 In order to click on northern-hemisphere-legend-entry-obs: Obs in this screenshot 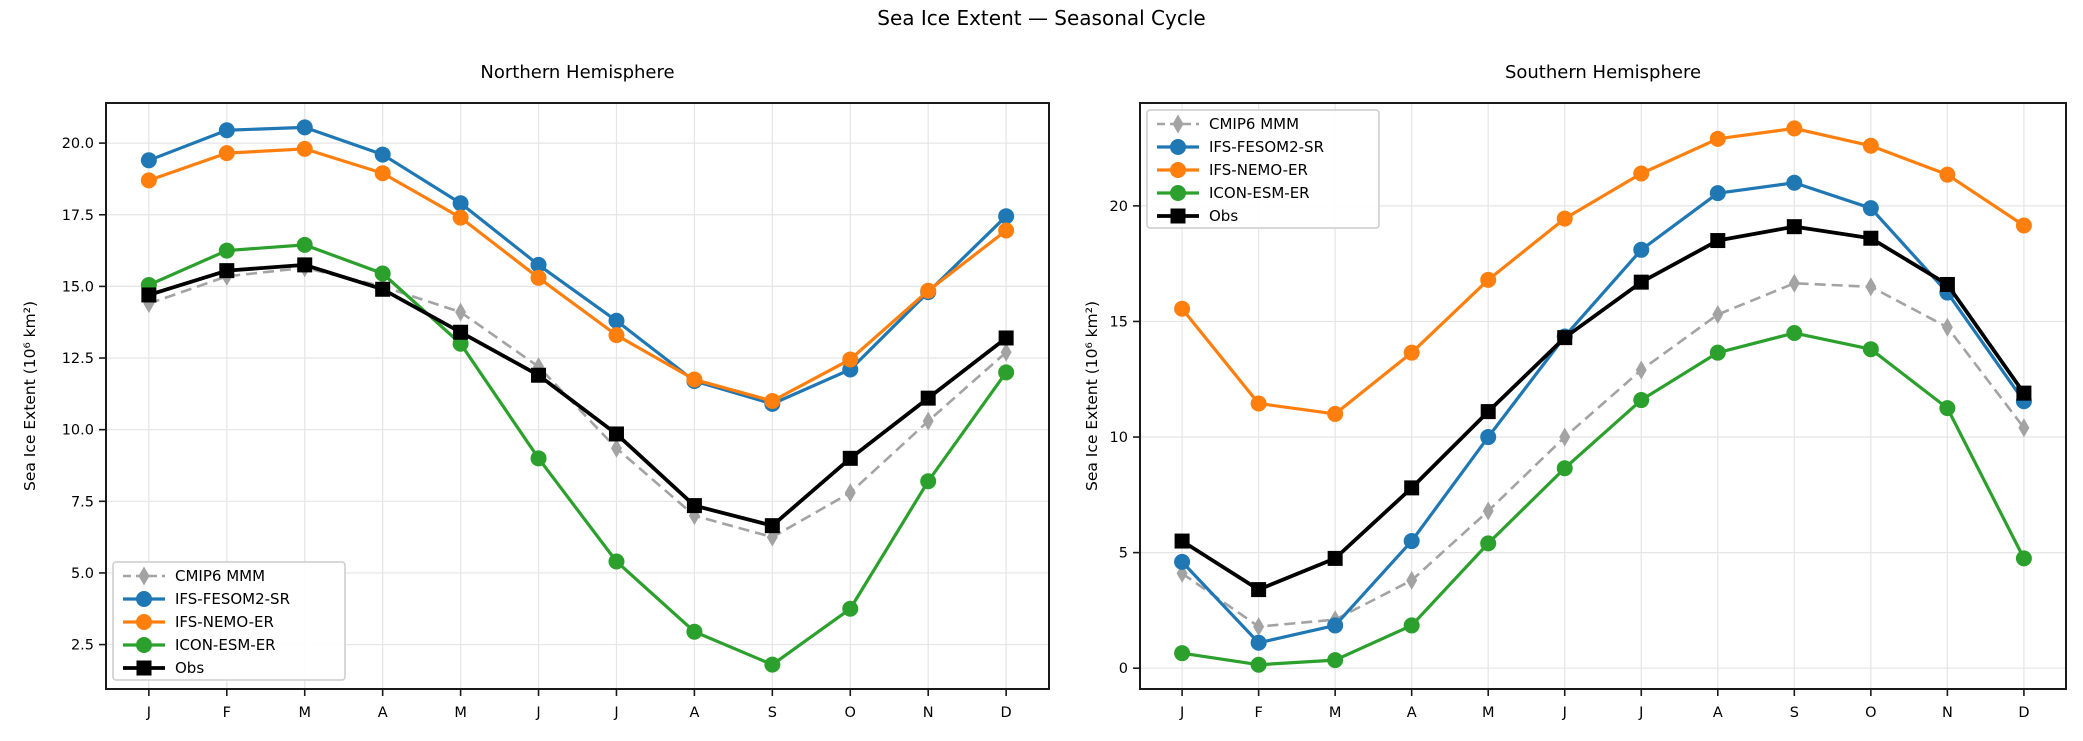, I will do `click(163, 668)`.